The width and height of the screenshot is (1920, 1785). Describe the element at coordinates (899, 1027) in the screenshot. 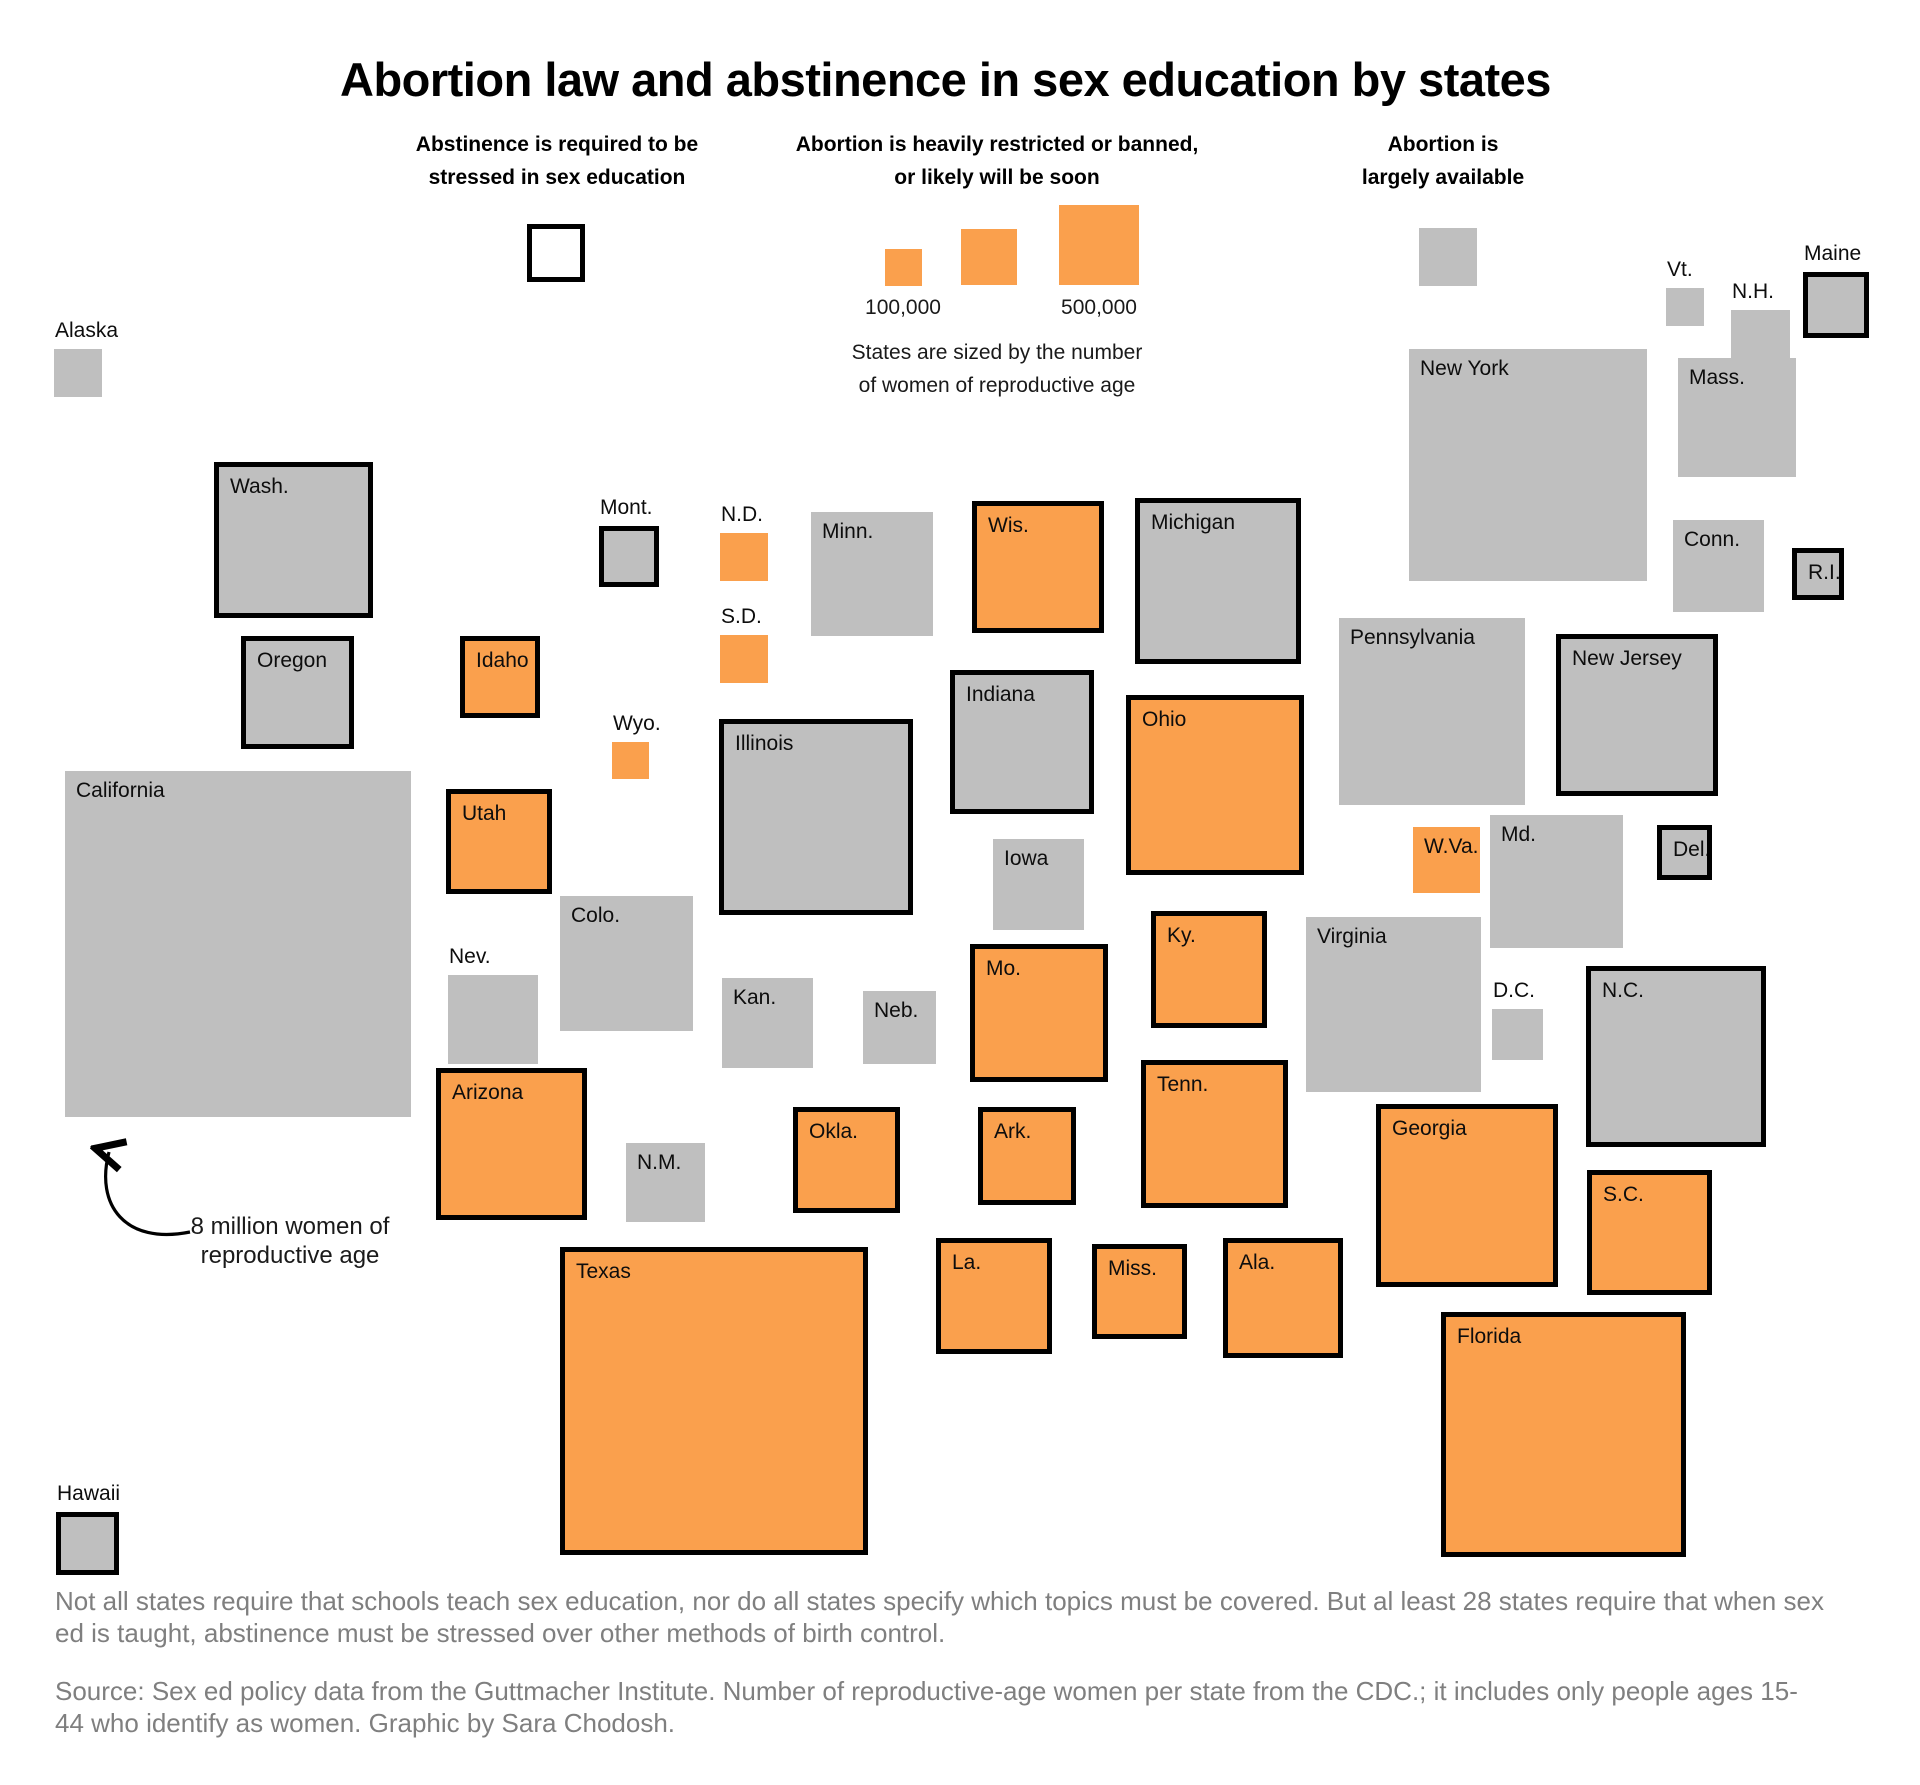

I see `state-square-nebraska: Neb.` at that location.